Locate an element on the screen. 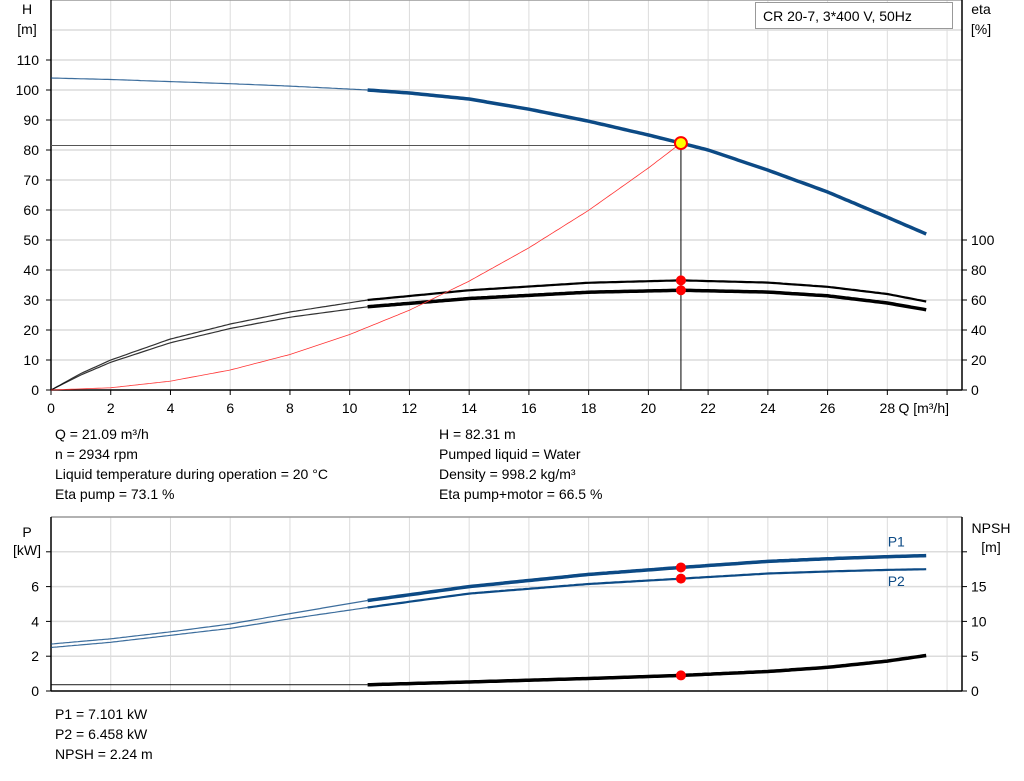 Image resolution: width=1024 pixels, height=781 pixels. eta-pump-motor-curve is located at coordinates (647, 300).